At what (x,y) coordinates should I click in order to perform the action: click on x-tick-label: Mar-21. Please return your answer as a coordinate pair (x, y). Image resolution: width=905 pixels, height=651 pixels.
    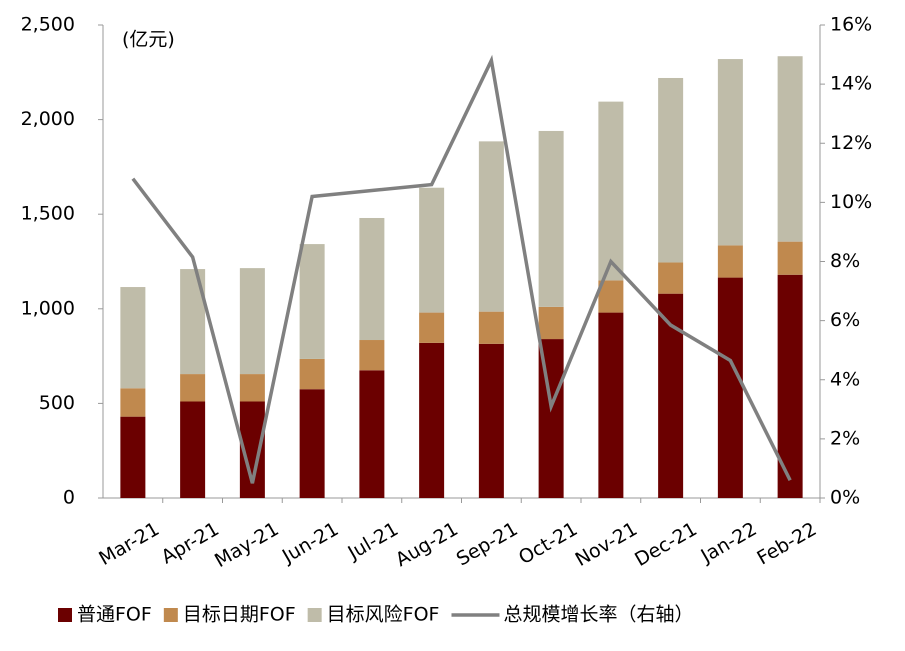
    Looking at the image, I should click on (129, 544).